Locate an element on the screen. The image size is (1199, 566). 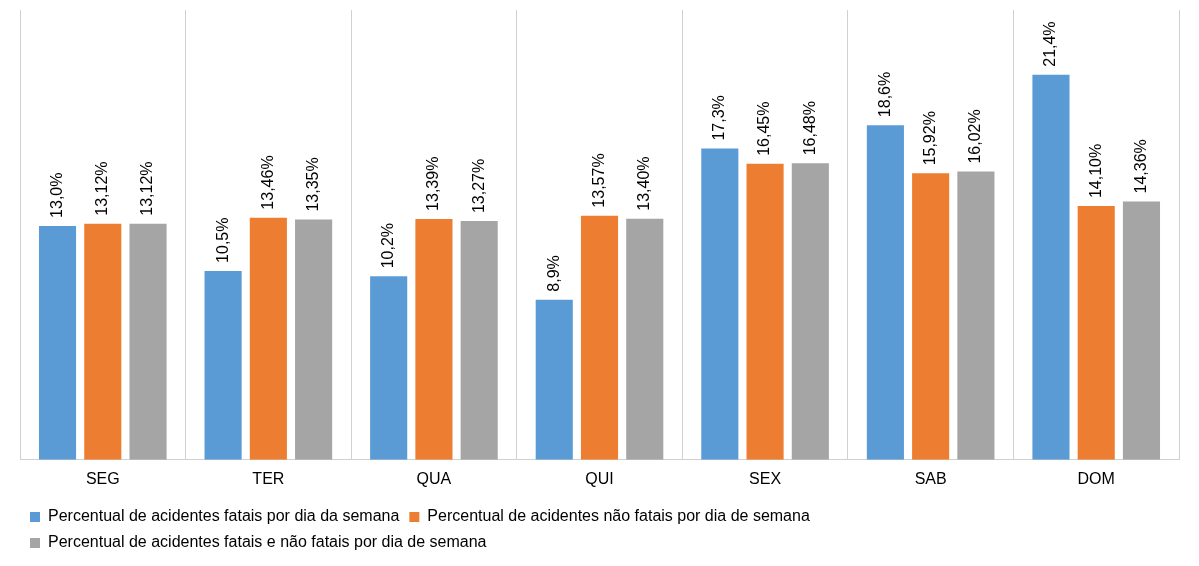
data-label: 16,48% is located at coordinates (809, 128).